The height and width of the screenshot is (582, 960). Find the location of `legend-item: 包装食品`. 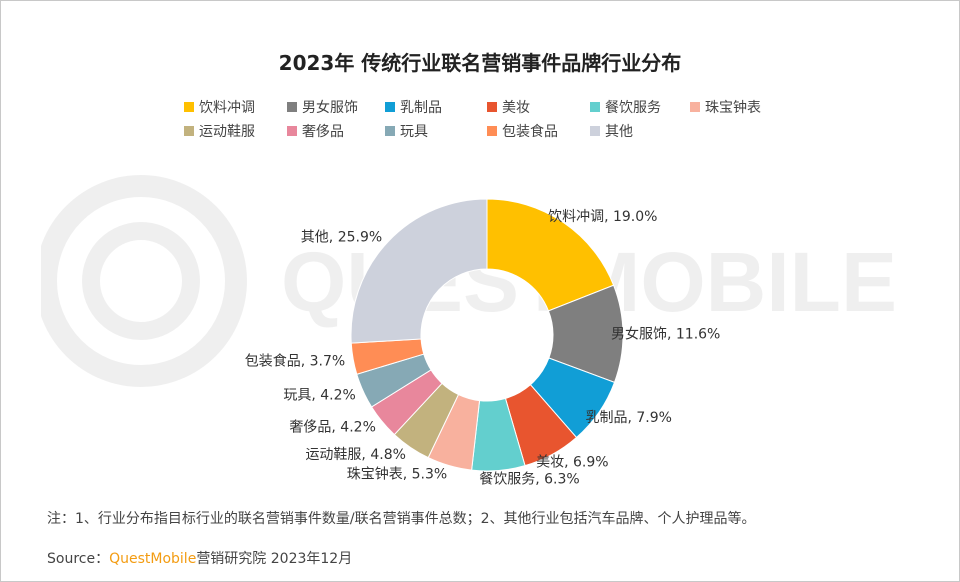

legend-item: 包装食品 is located at coordinates (522, 131).